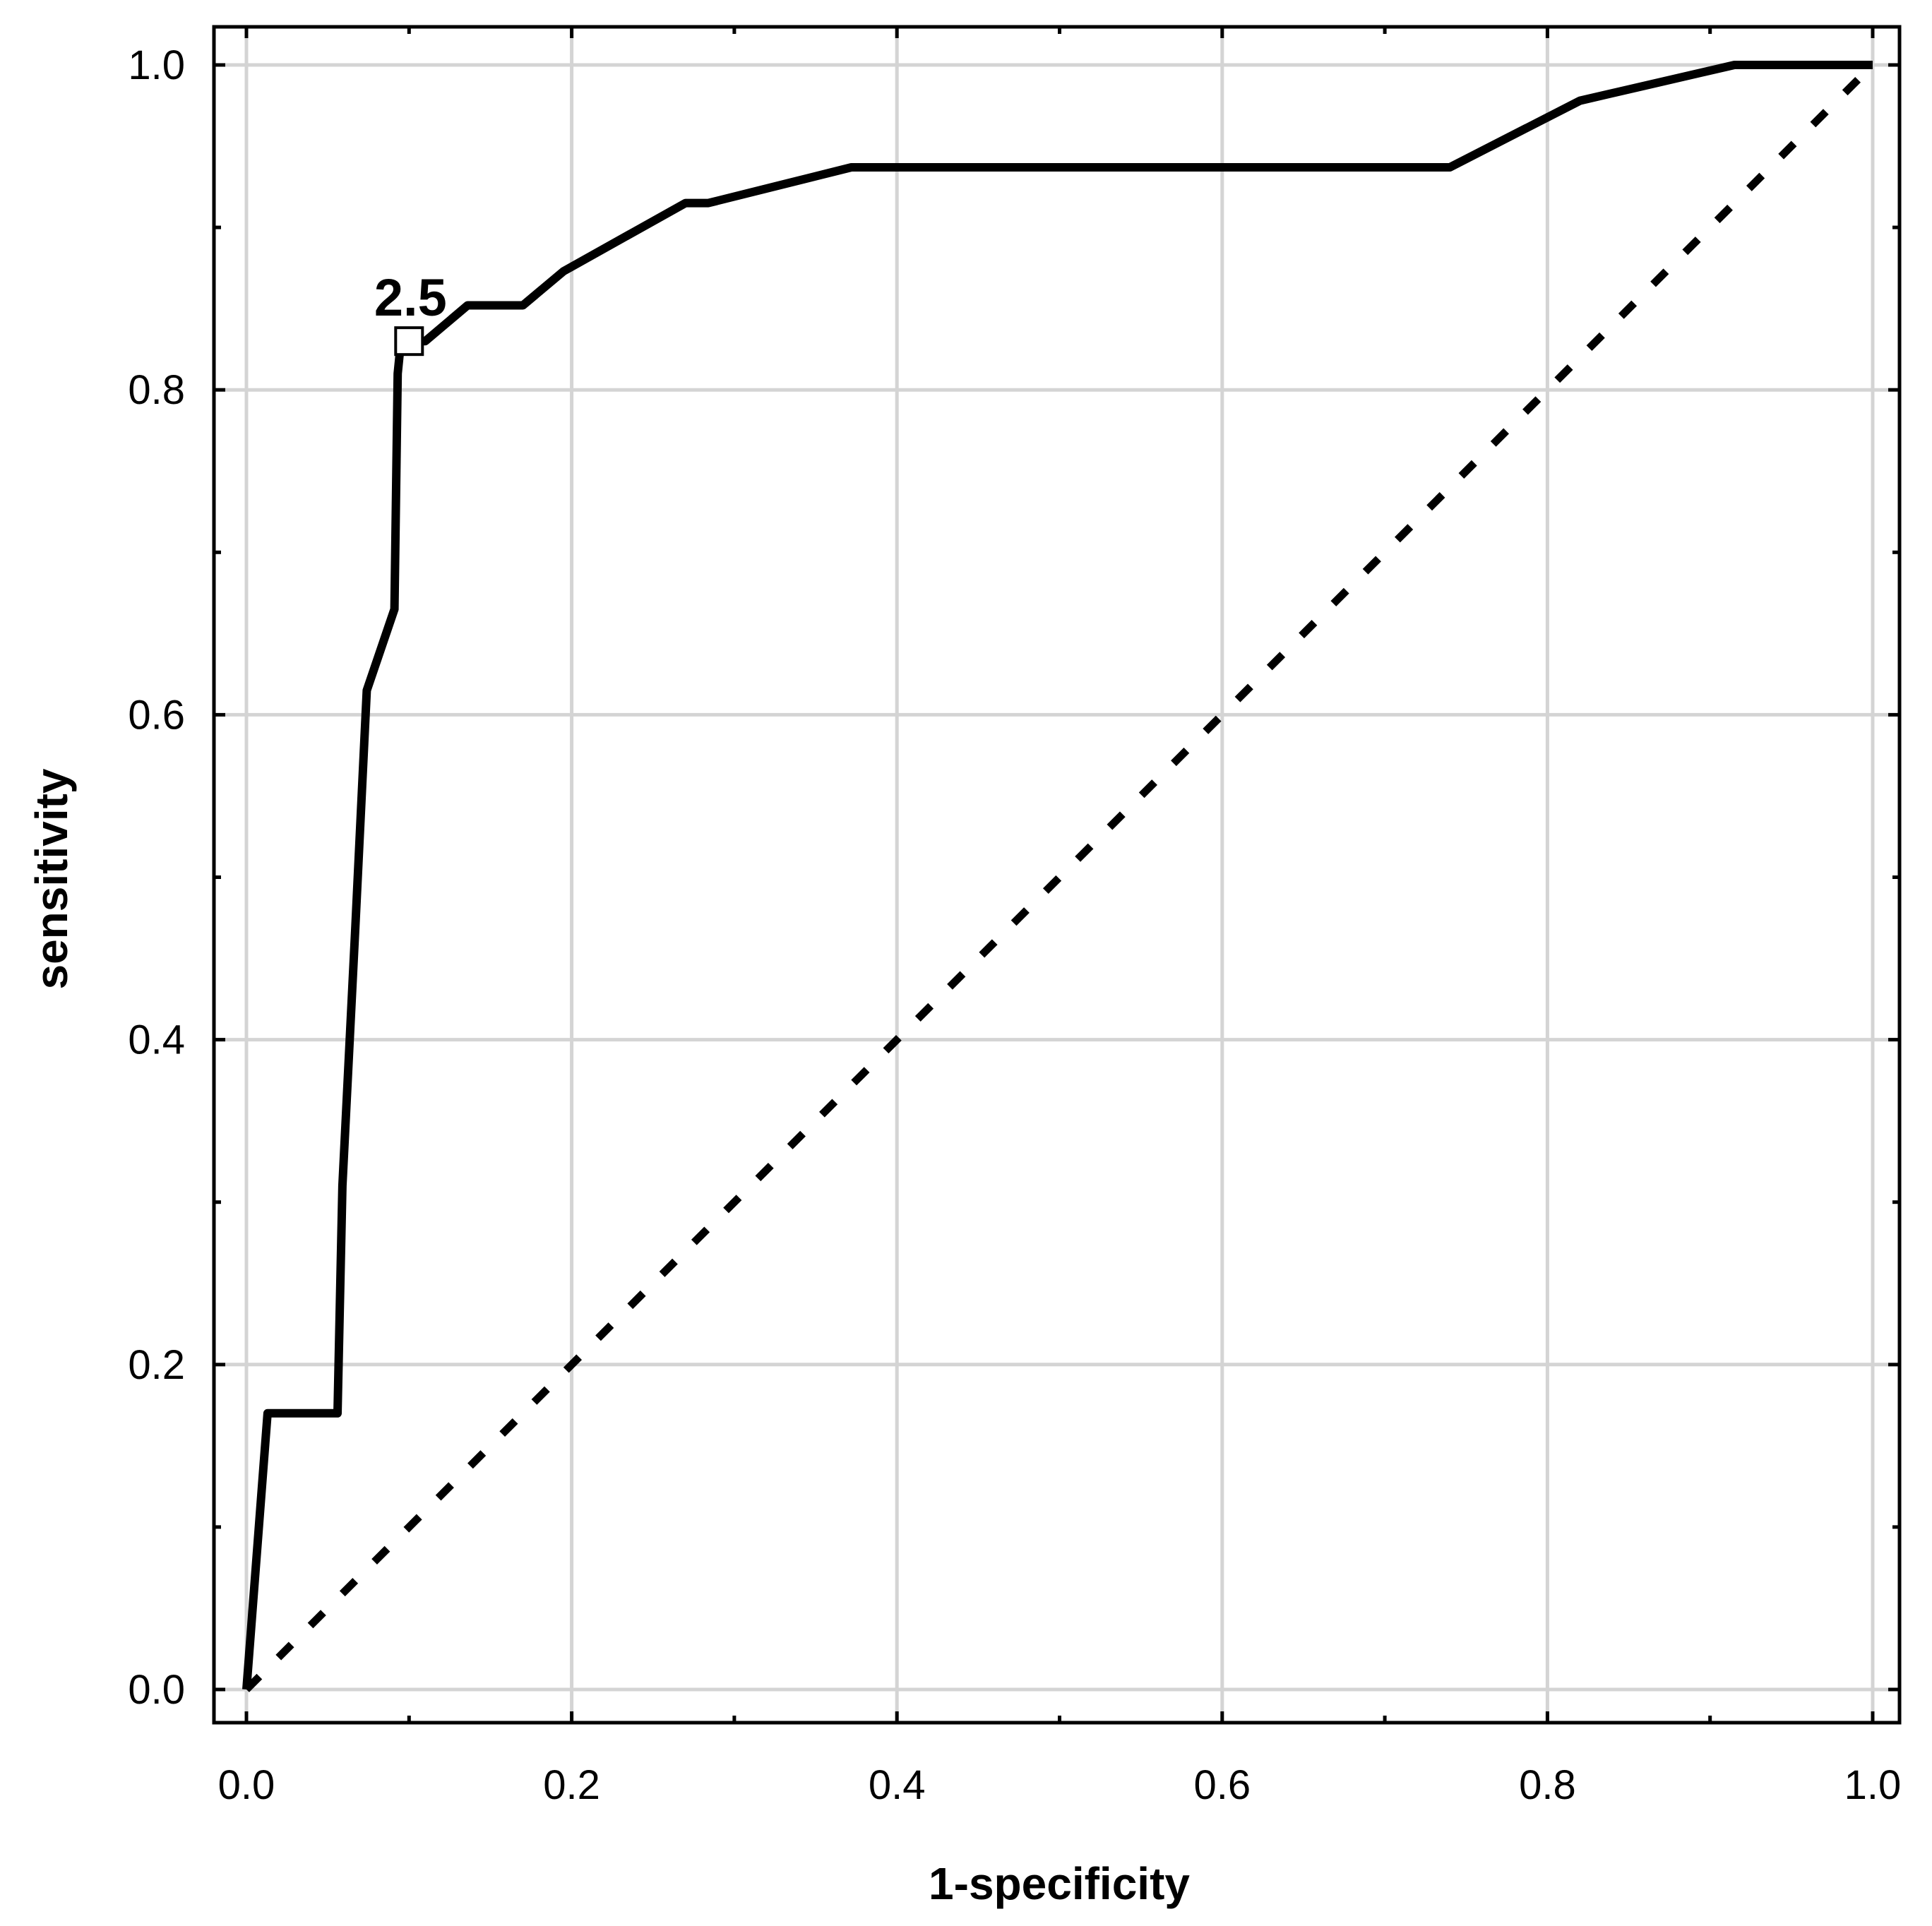 The width and height of the screenshot is (1932, 1926). Describe the element at coordinates (1547, 1785) in the screenshot. I see `x-tick-label-4: 0.8` at that location.